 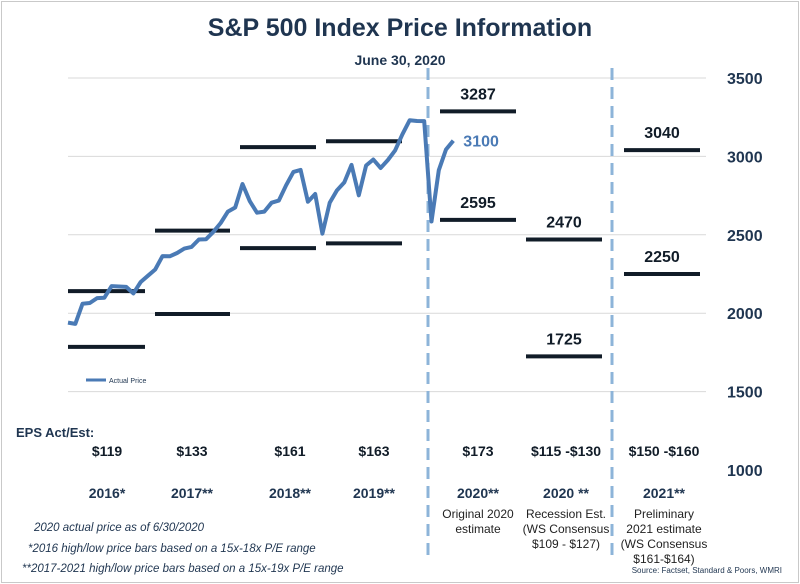 I want to click on source-note: Source: Factset, Standard & Poors, WMRI, so click(x=706, y=570).